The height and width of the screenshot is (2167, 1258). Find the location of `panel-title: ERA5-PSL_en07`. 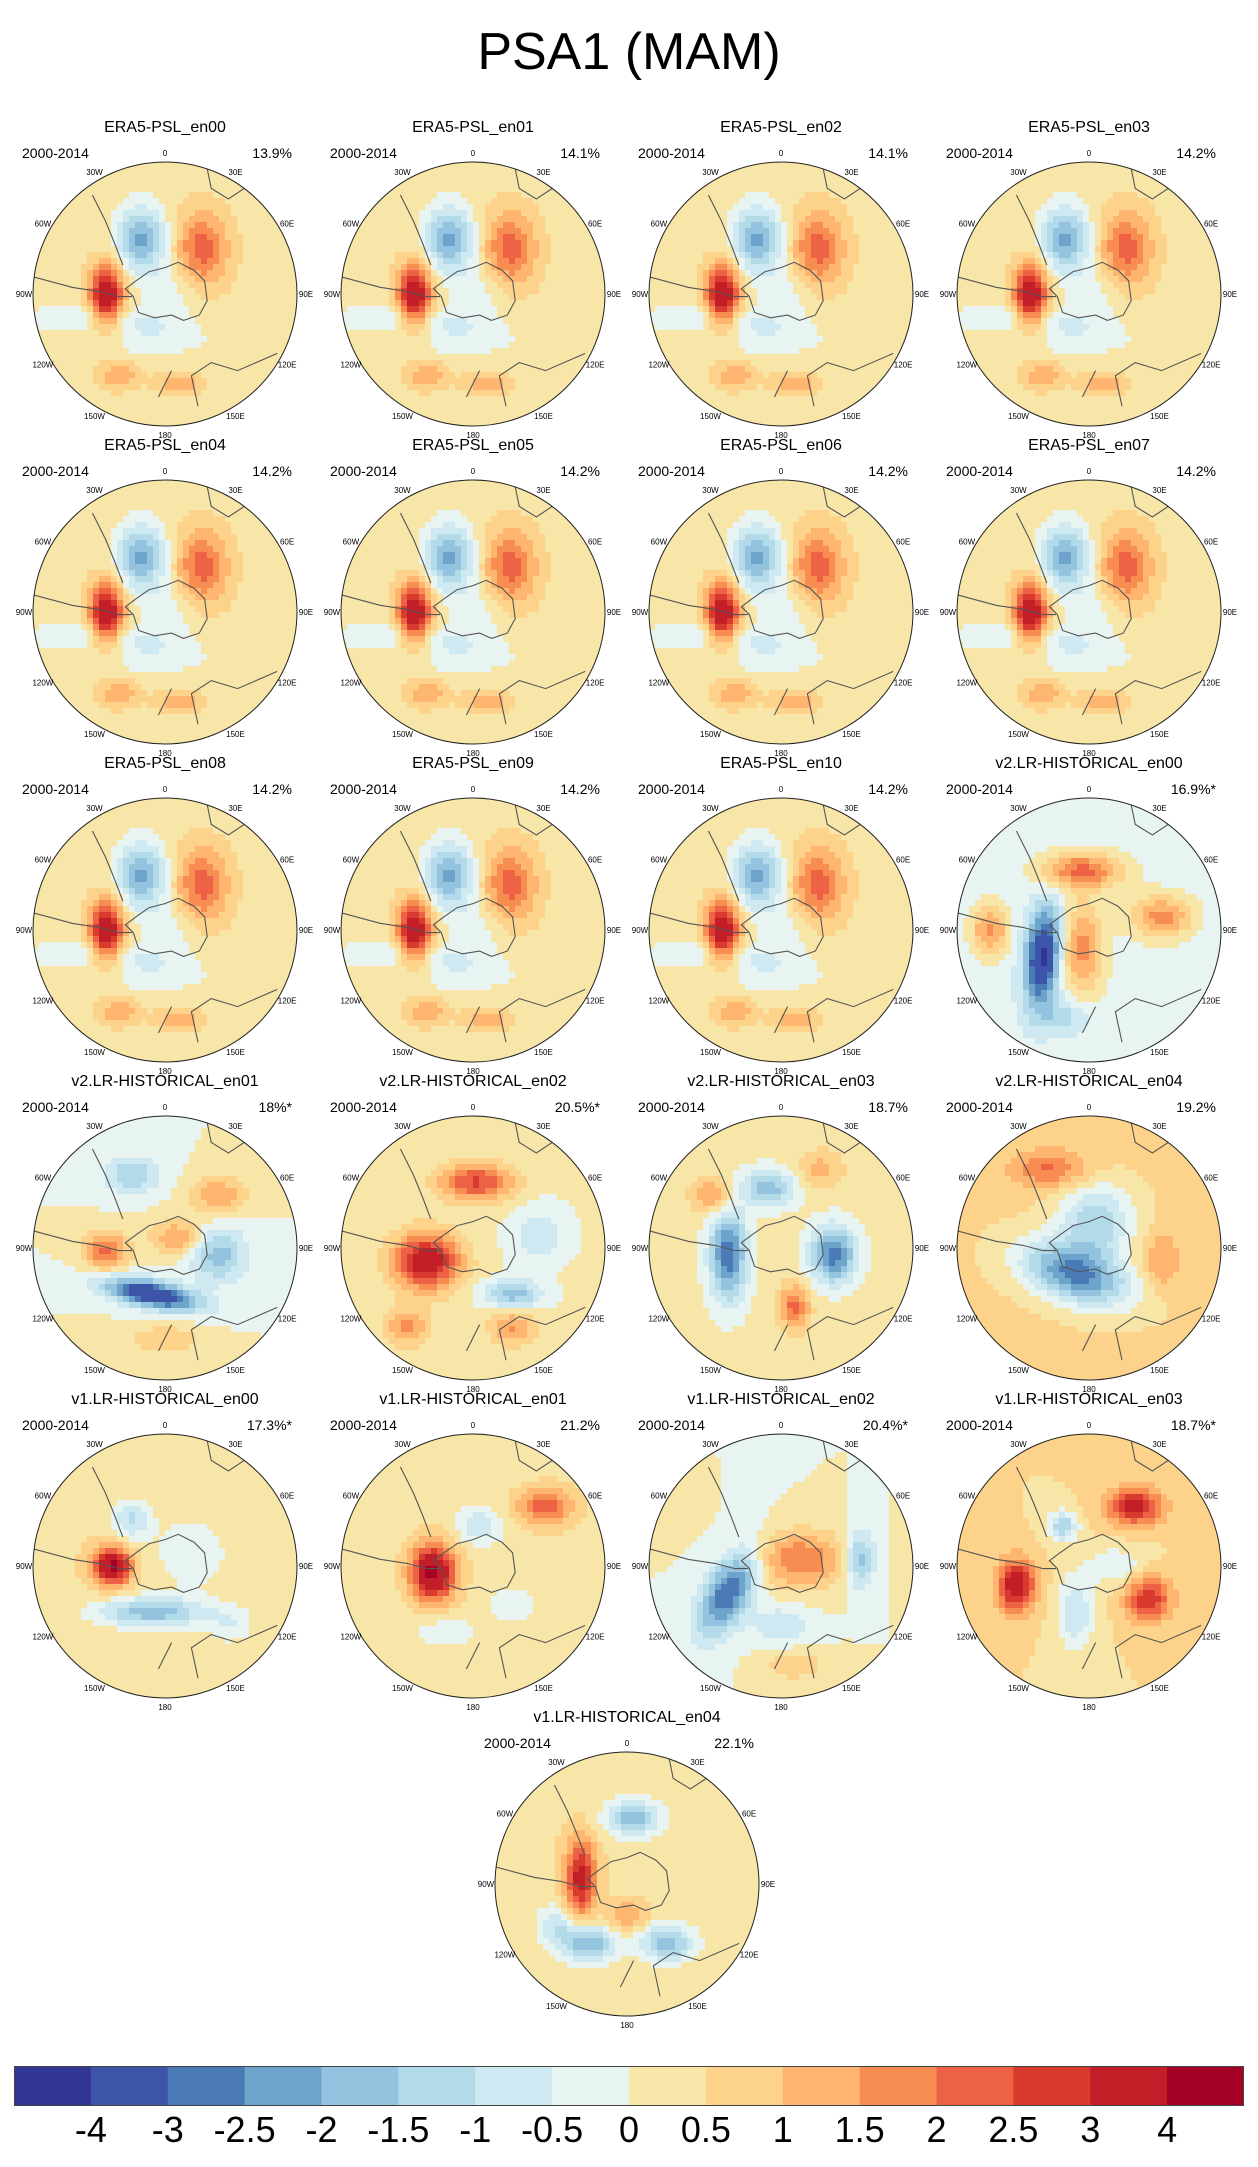

panel-title: ERA5-PSL_en07 is located at coordinates (1089, 446).